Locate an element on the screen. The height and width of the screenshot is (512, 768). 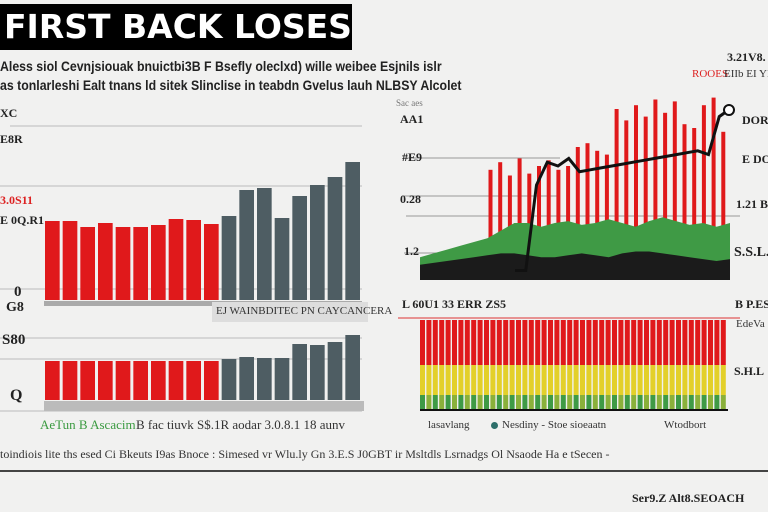
right-bottom-header: L 60U1 33 ERR ZS5 is located at coordinates (454, 304).